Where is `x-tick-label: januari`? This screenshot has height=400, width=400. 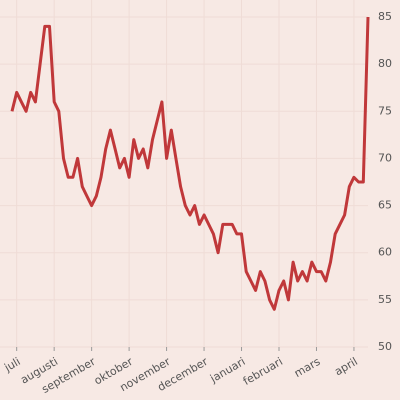
x-tick-label: januari is located at coordinates (227, 370).